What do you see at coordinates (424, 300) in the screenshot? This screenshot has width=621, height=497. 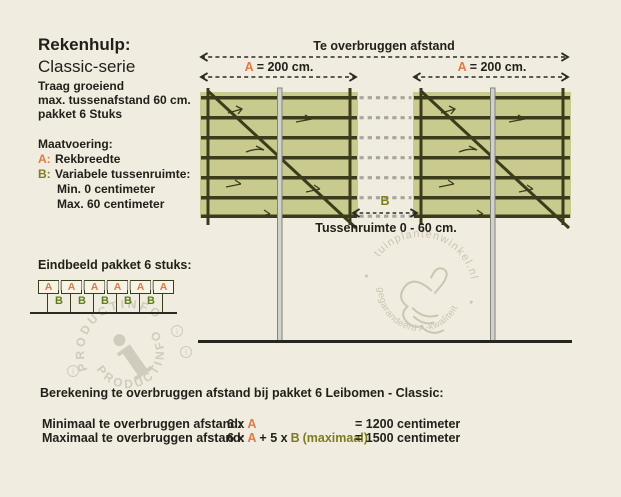 I see `thumbs-up-icon` at bounding box center [424, 300].